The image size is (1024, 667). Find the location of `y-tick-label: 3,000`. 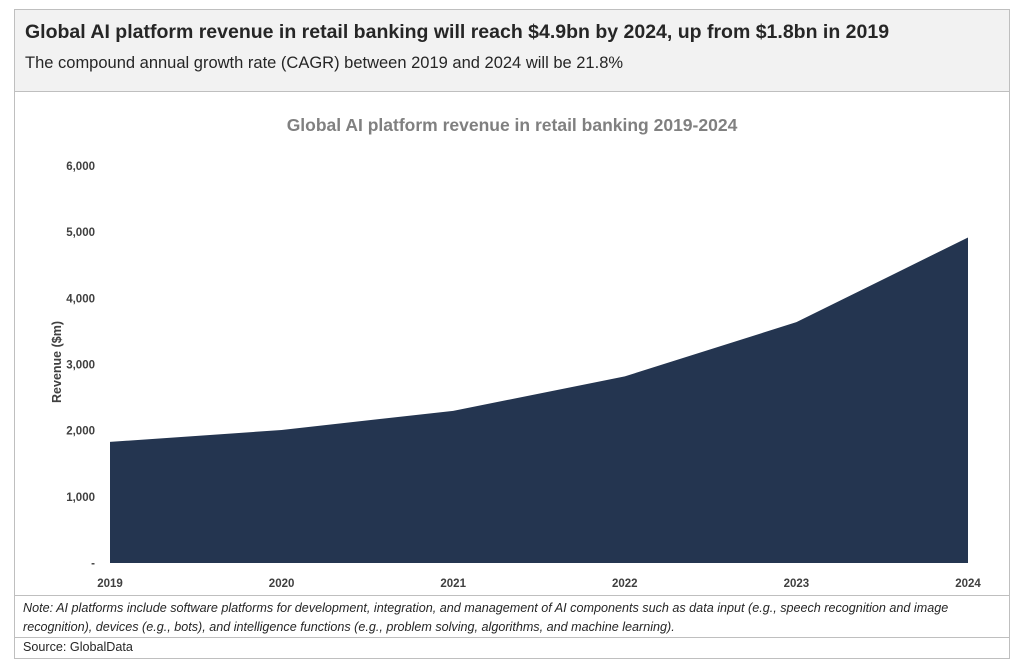

y-tick-label: 3,000 is located at coordinates (80, 366).